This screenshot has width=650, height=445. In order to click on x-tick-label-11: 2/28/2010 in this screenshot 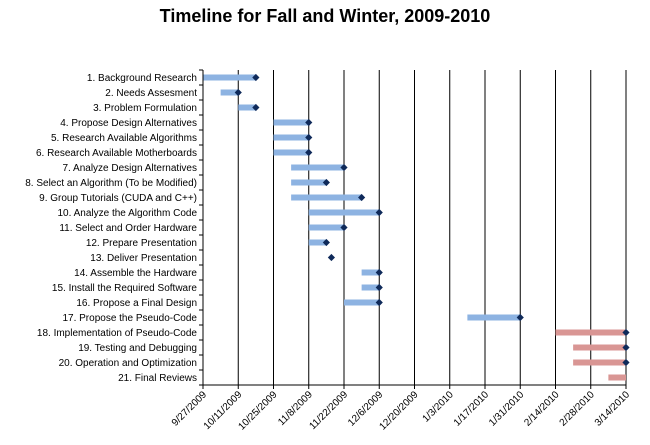, I will do `click(578, 409)`.